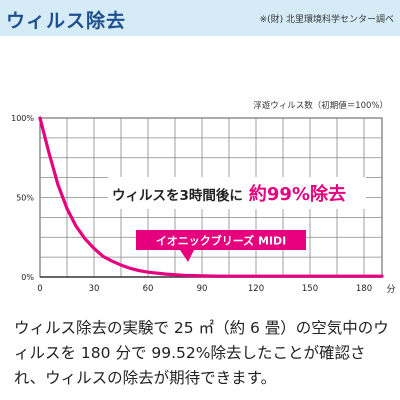 This screenshot has width=400, height=400. What do you see at coordinates (25, 198) in the screenshot?
I see `y-tick-label: 50%` at bounding box center [25, 198].